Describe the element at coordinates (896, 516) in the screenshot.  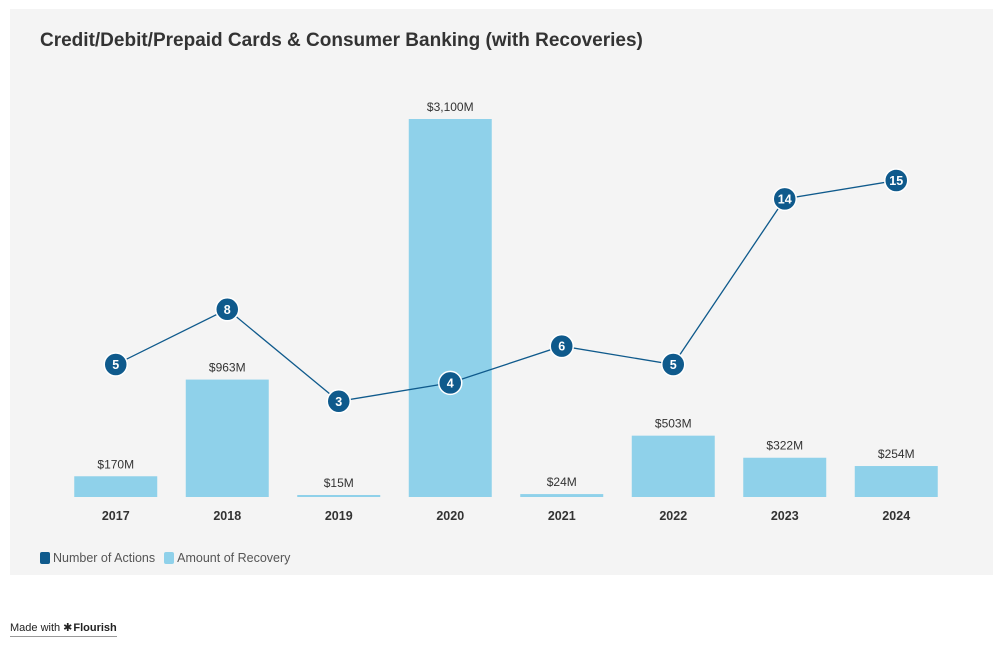
I see `x-tick-2024: 2024` at that location.